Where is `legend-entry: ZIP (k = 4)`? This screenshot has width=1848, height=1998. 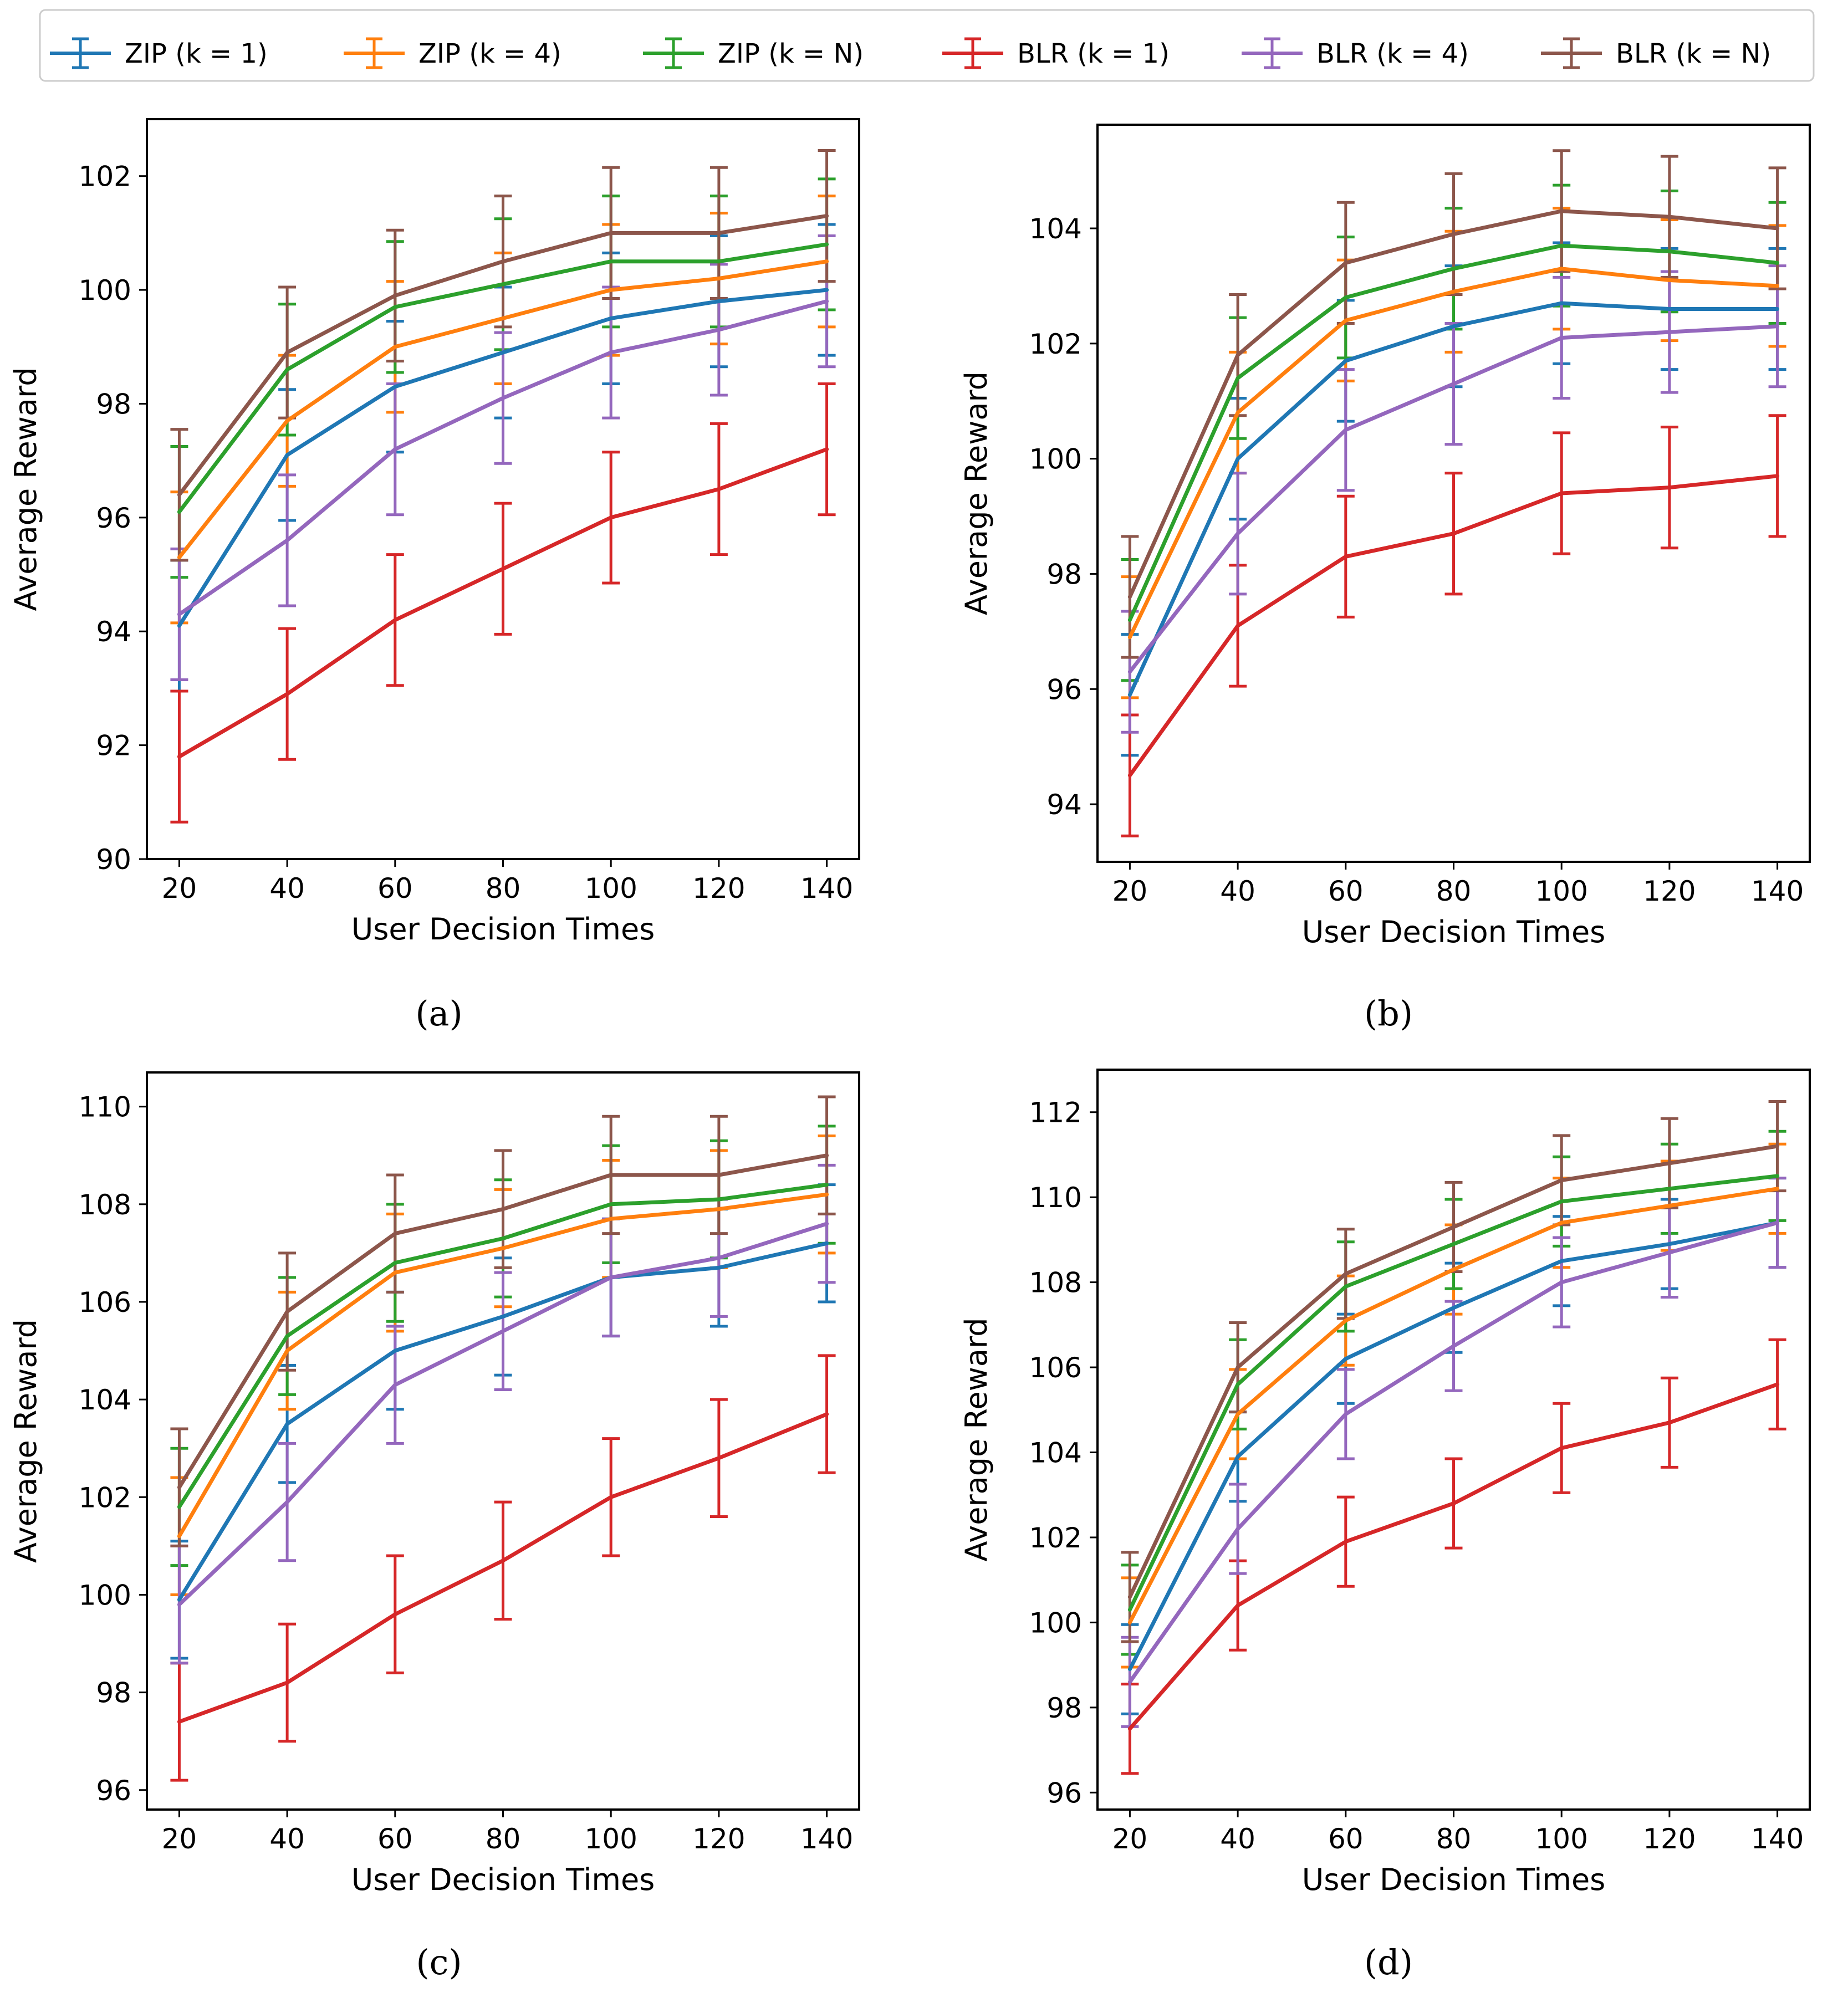 legend-entry: ZIP (k = 4) is located at coordinates (452, 53).